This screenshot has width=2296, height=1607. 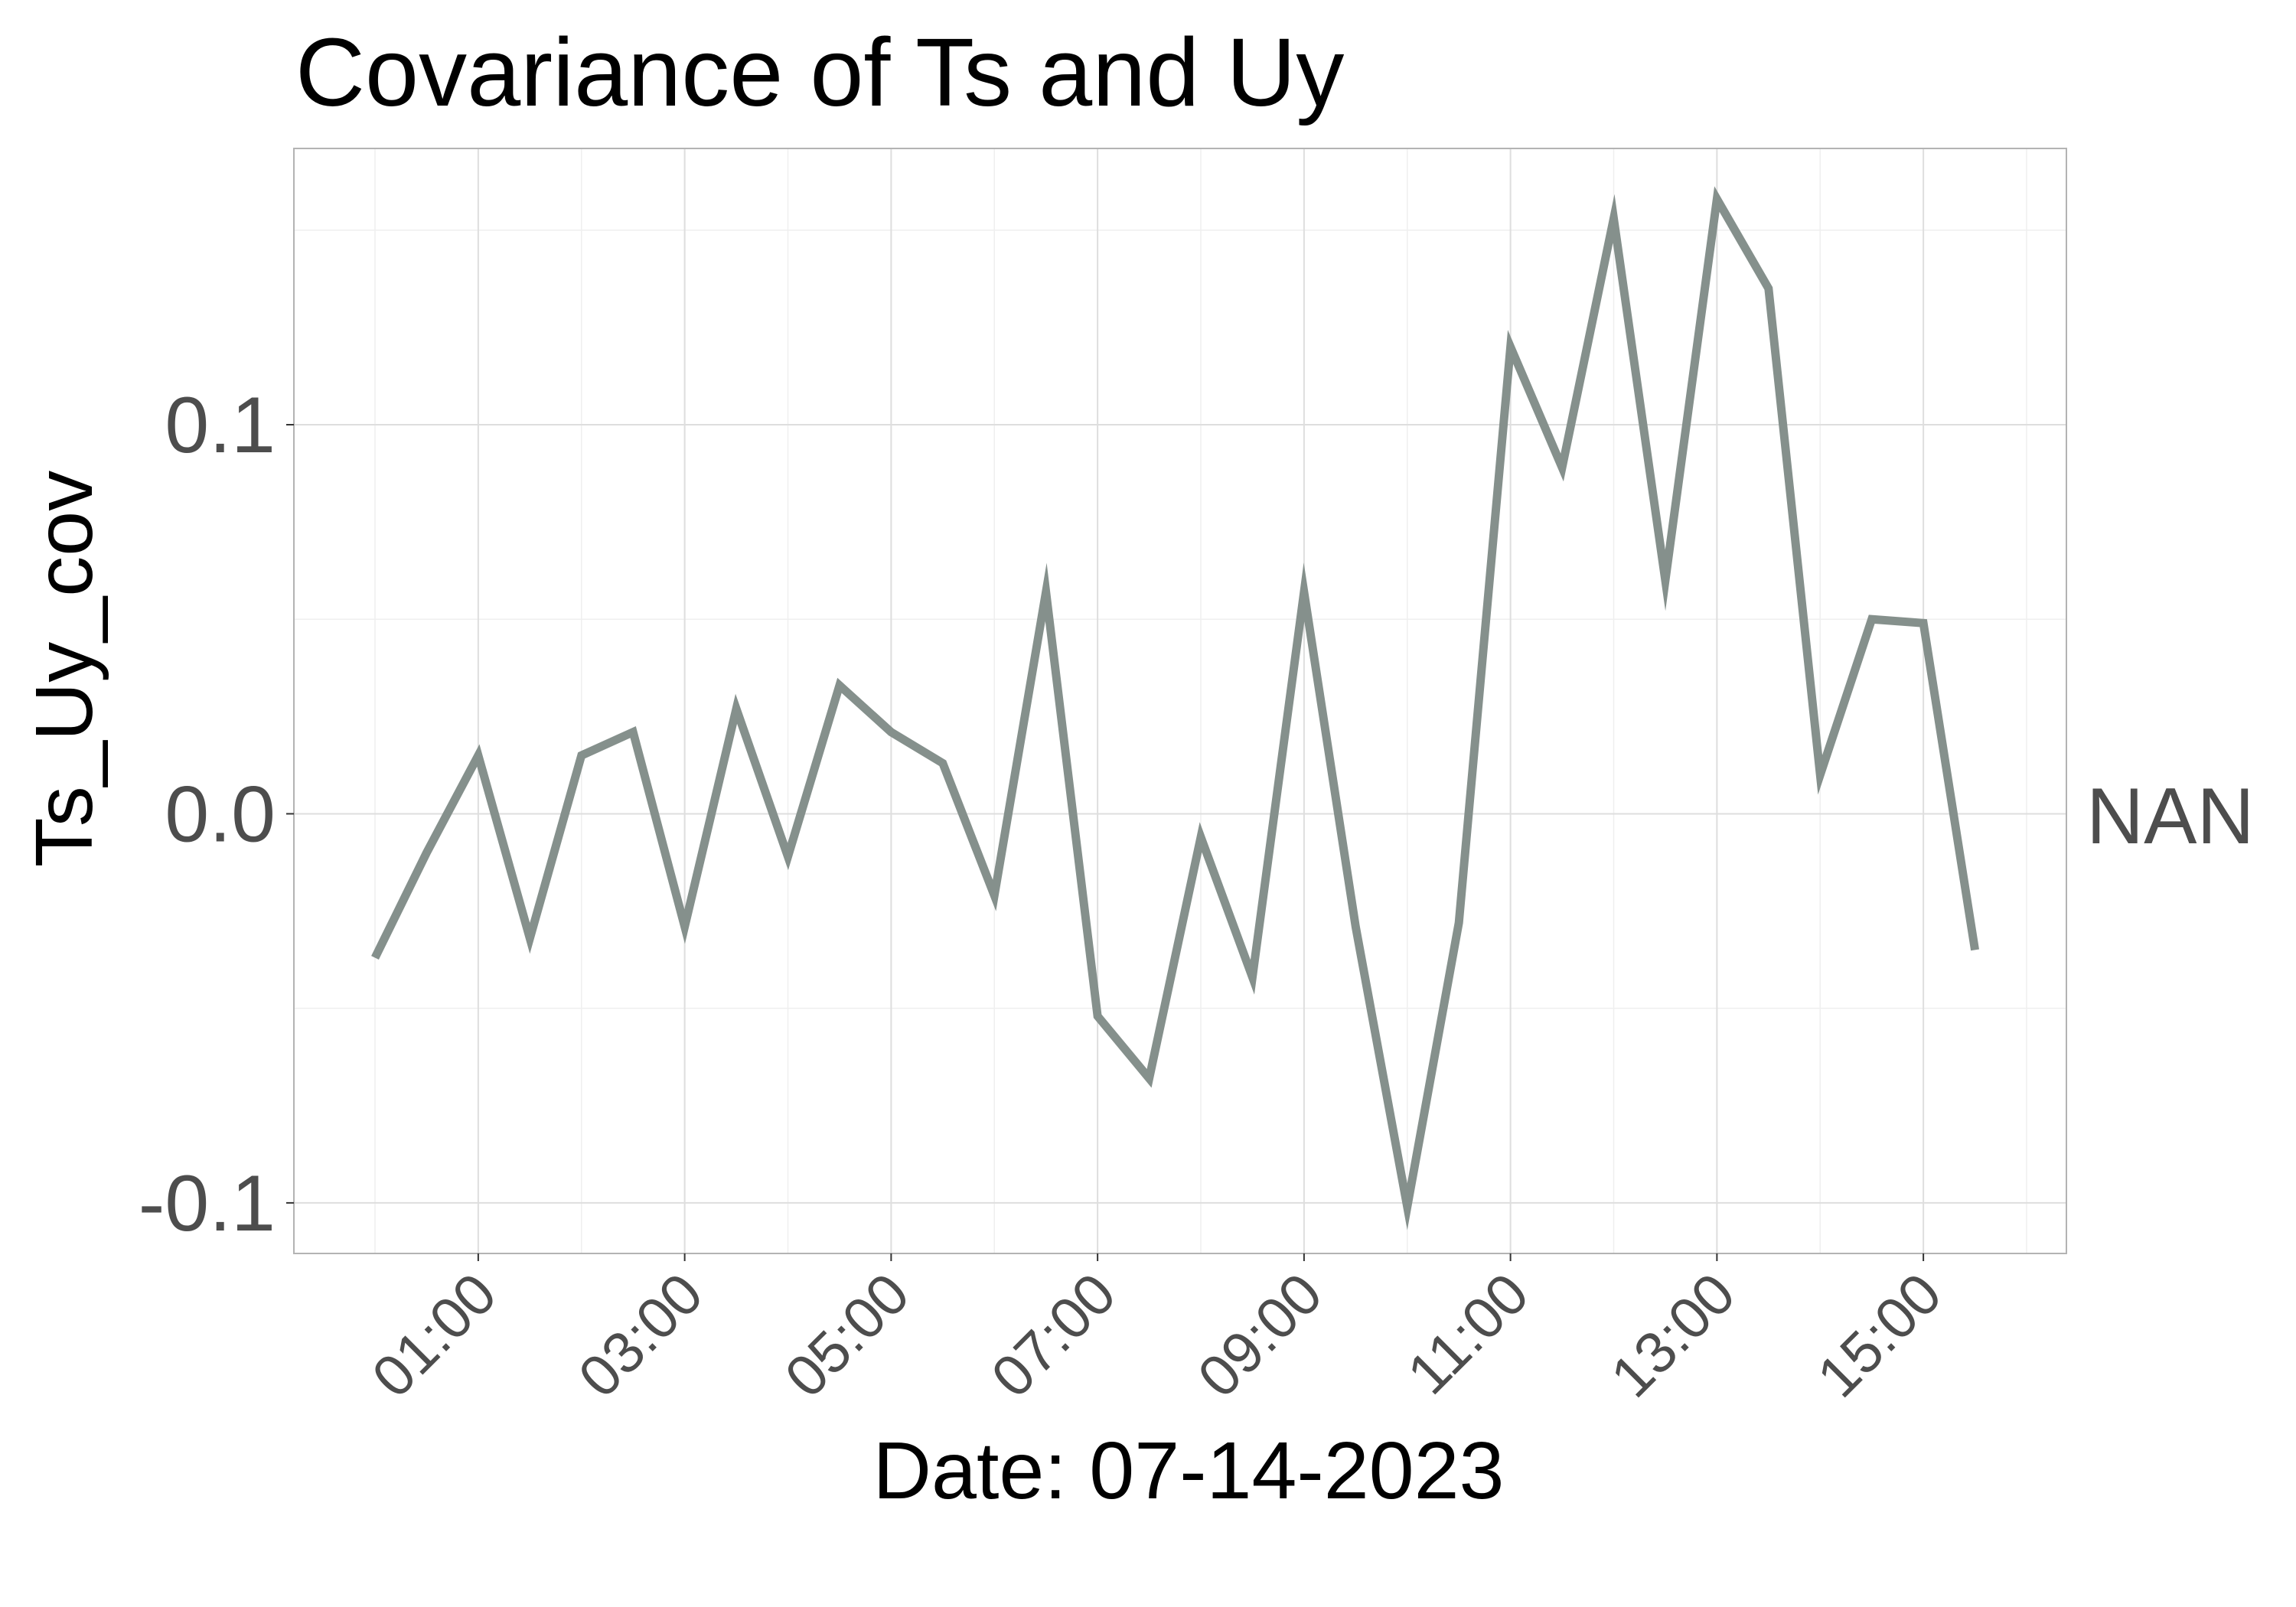 I want to click on y-axis-tick-labels: -0.1 0.0 0.1, so click(x=216, y=814).